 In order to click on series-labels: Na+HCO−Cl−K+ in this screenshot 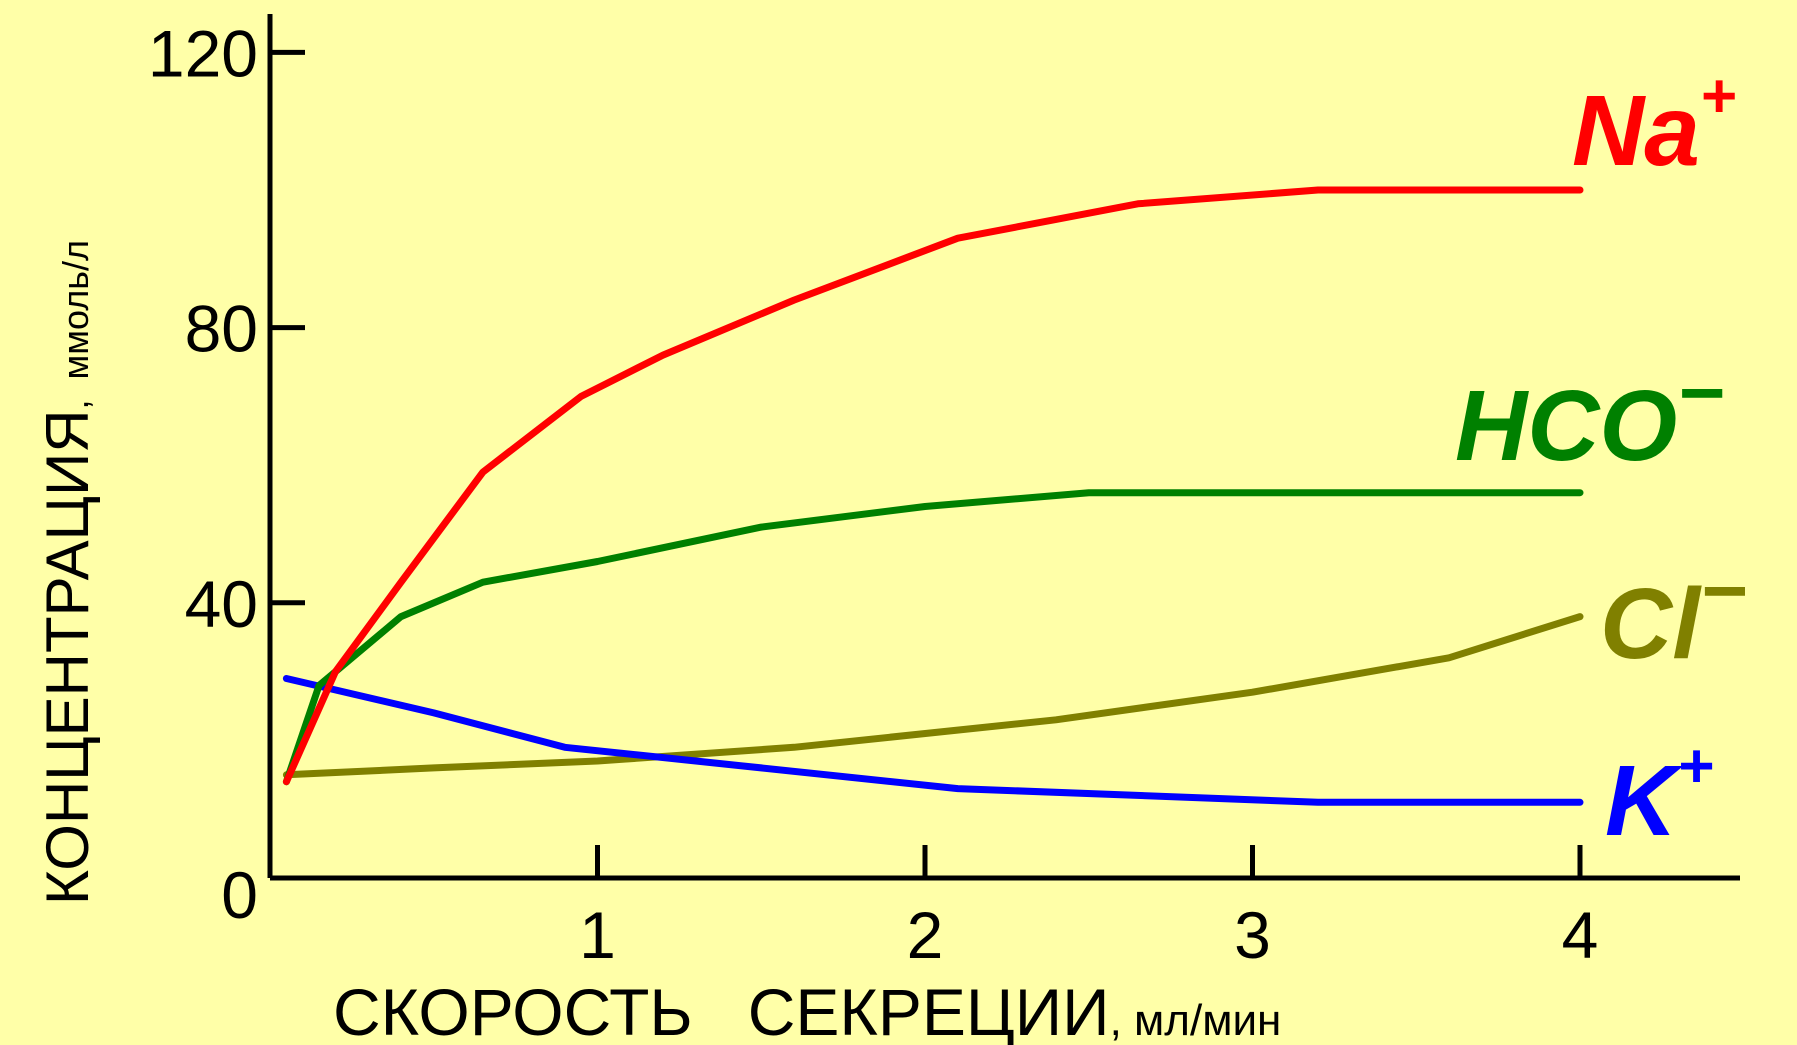, I will do `click(1601, 459)`.